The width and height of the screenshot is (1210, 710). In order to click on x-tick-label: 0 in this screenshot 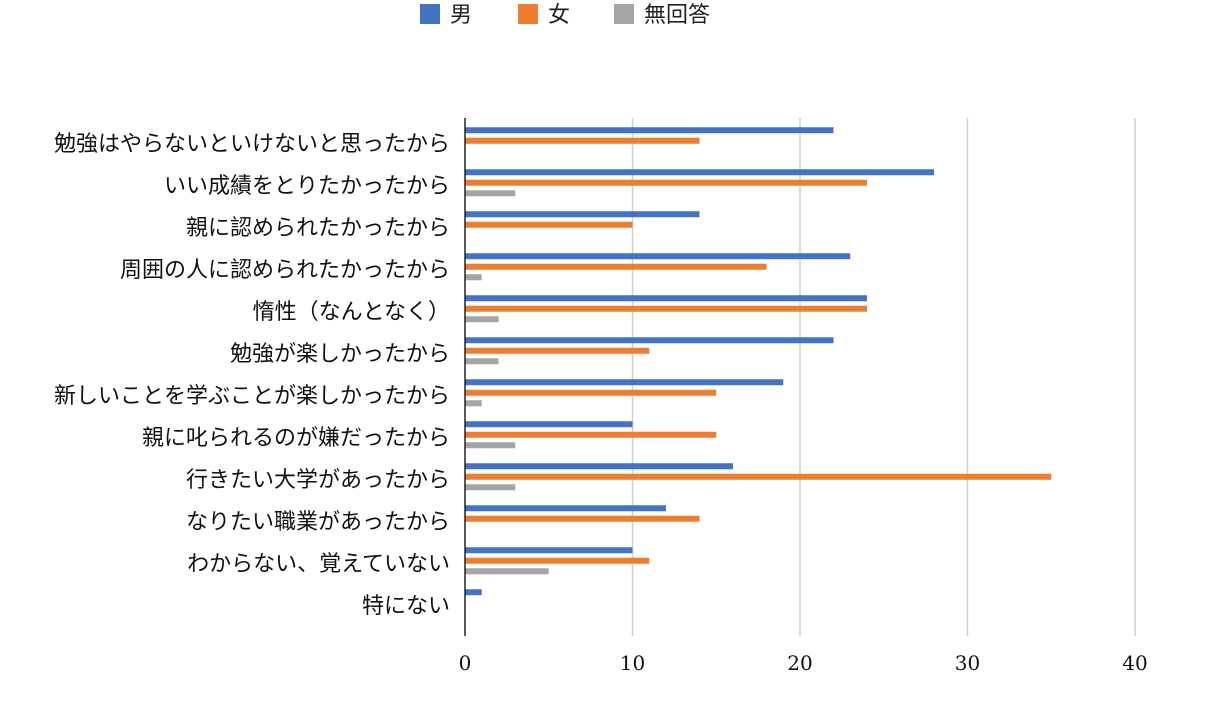, I will do `click(465, 663)`.